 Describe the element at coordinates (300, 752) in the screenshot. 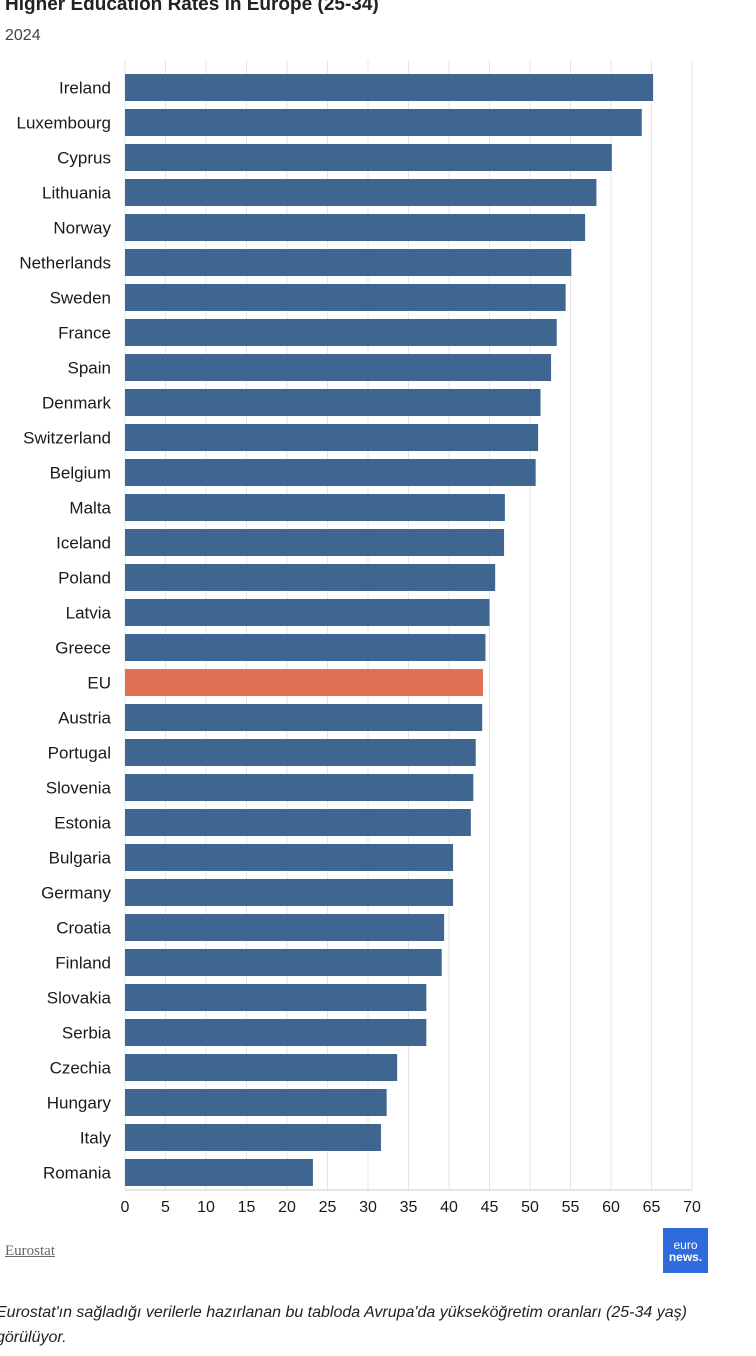

I see `bar-portugal` at that location.